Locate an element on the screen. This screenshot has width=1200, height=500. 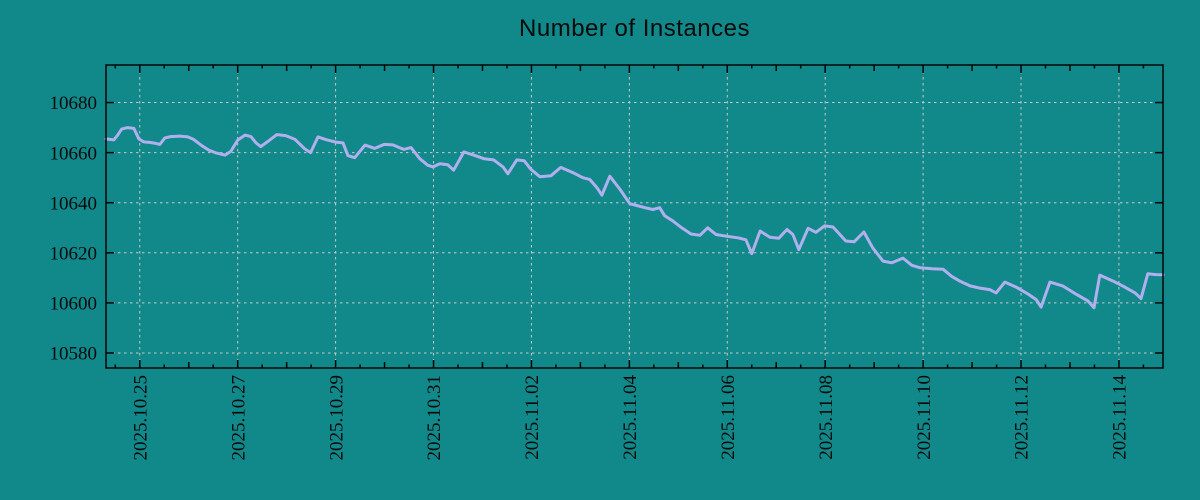
svg-text: 2025.10.29 is located at coordinates (336, 418).